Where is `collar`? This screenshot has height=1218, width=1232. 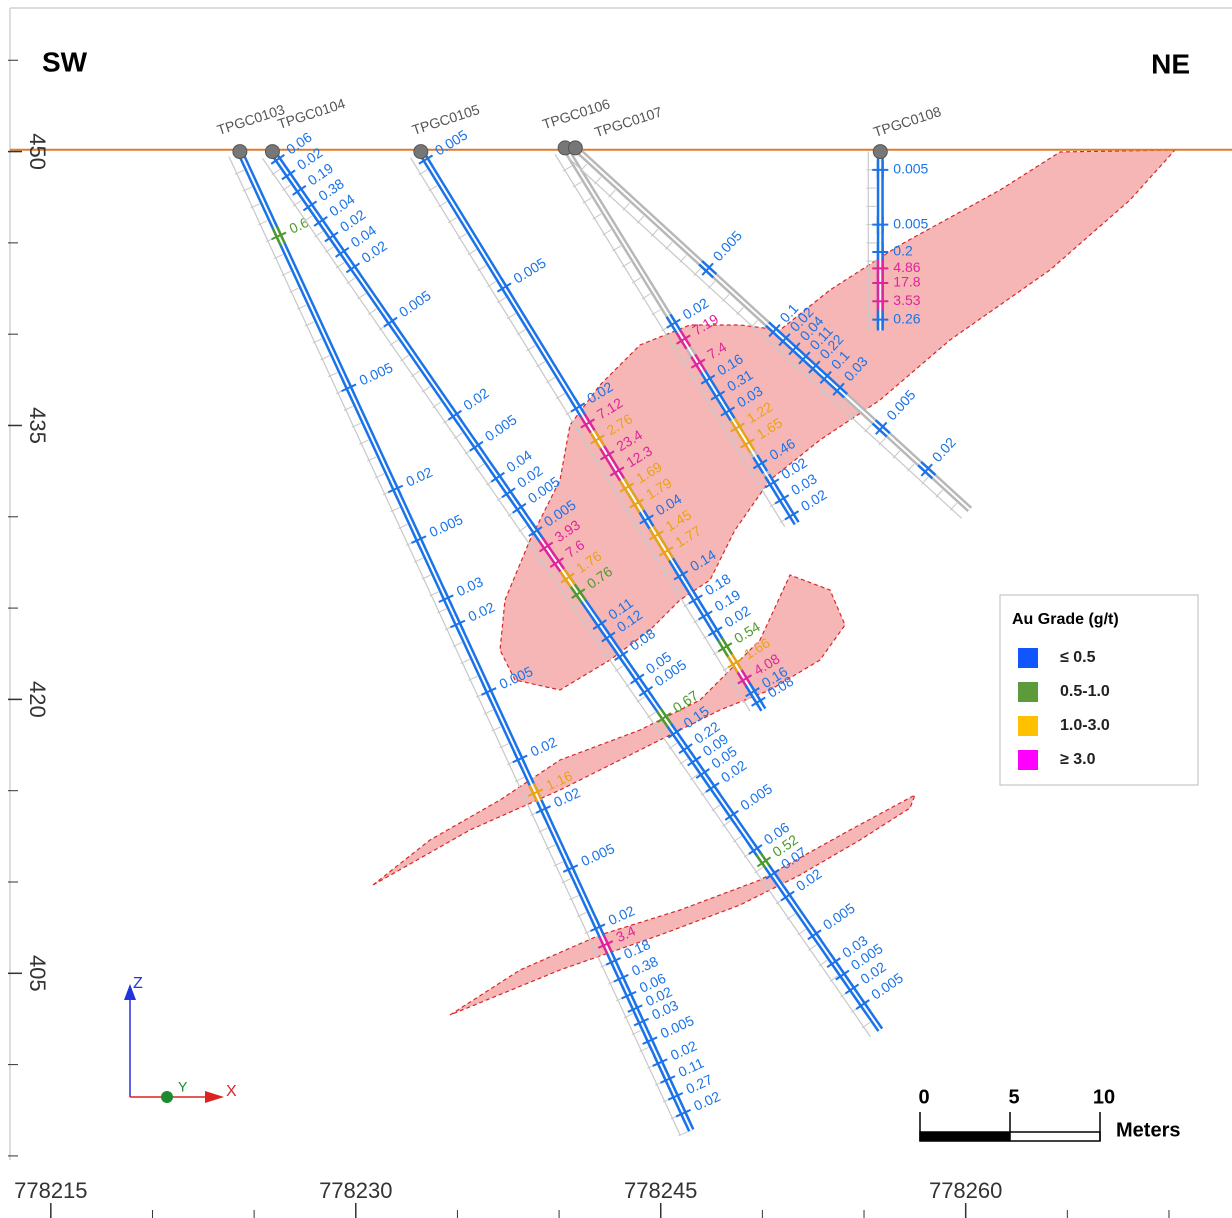
collar is located at coordinates (240, 152).